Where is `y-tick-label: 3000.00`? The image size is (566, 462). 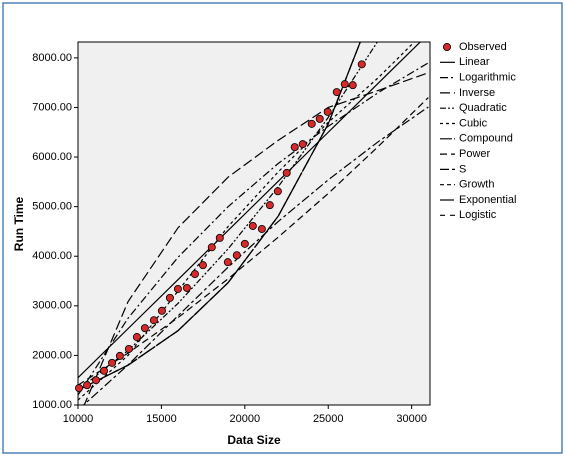
y-tick-label: 3000.00 is located at coordinates (52, 306).